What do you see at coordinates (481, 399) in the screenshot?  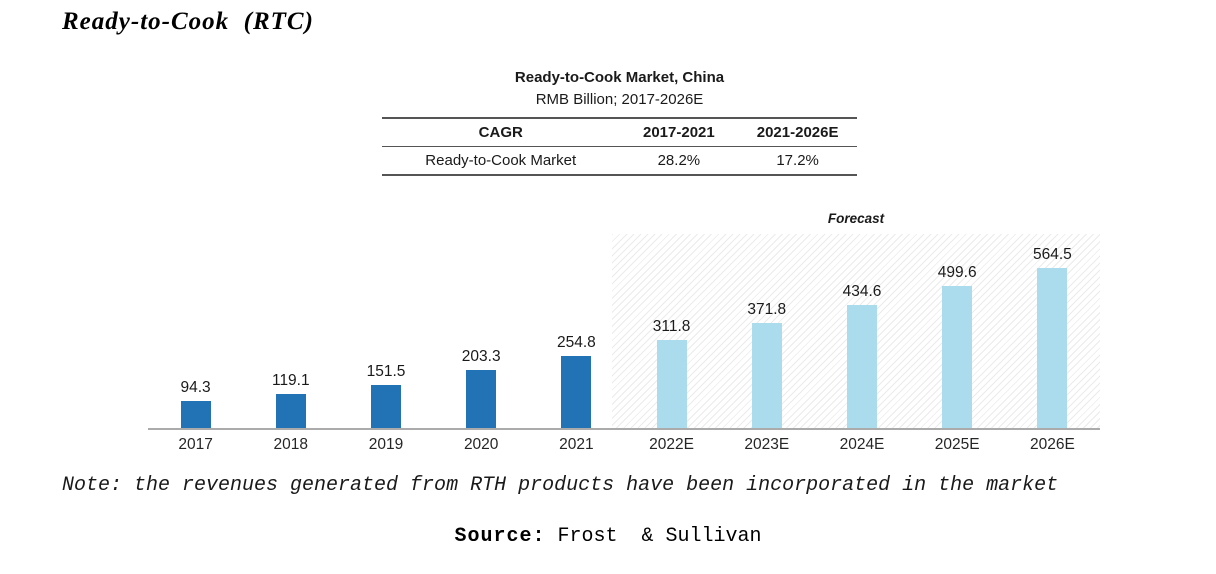 I see `bar-2020` at bounding box center [481, 399].